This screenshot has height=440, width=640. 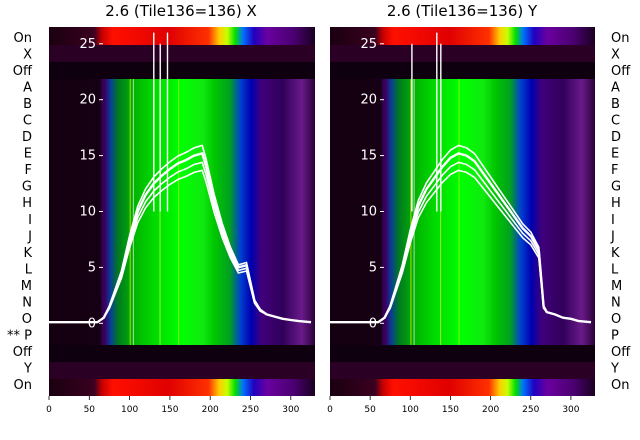 I want to click on heatmap-band-top, so click(x=182, y=36).